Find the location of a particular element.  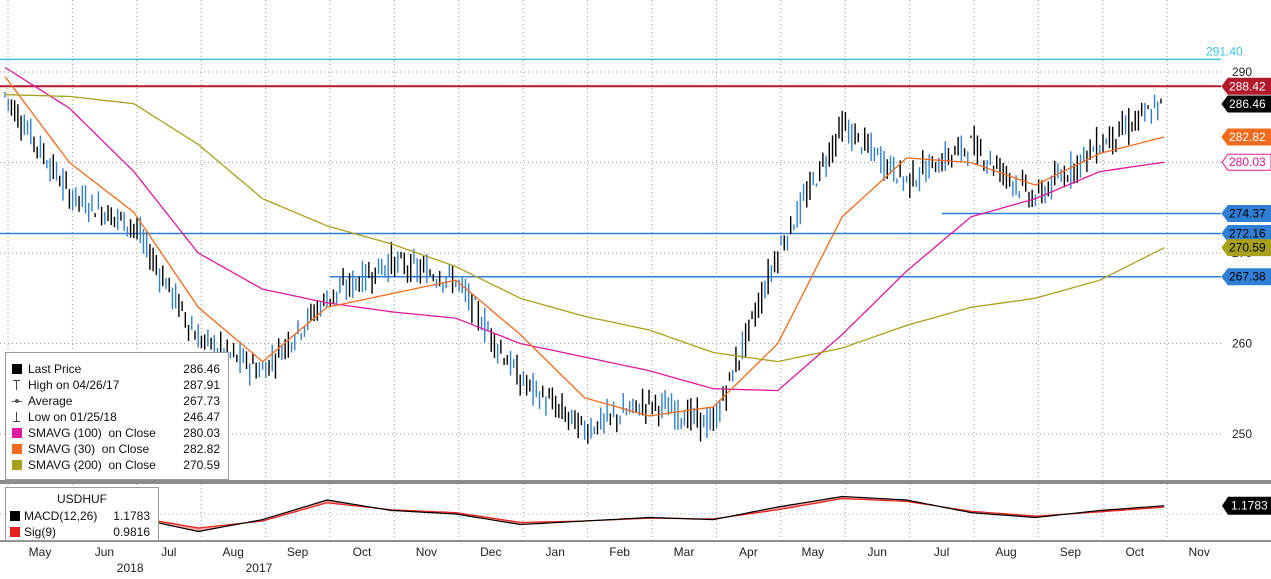

price-tag-label: 272.16 is located at coordinates (1247, 233).